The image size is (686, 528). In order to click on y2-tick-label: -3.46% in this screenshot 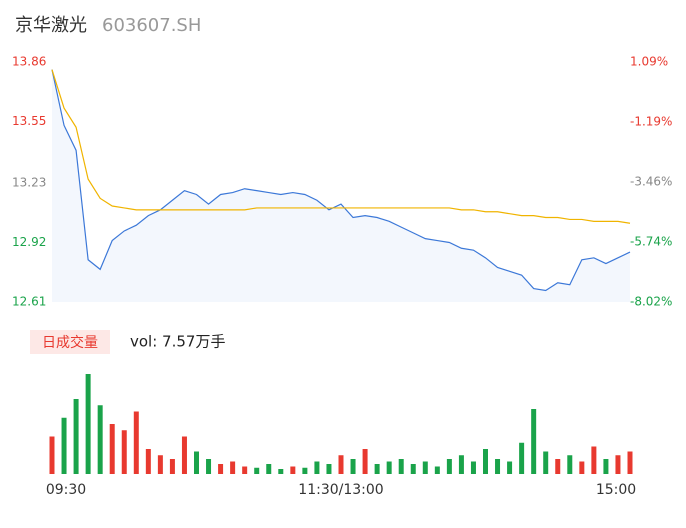, I will do `click(651, 181)`.